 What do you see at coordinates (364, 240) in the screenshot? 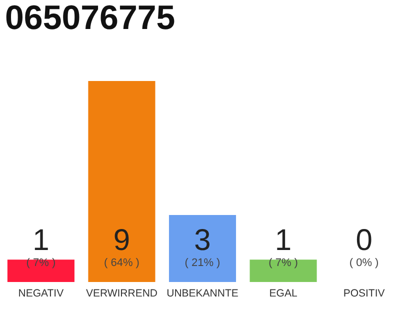
I see `data-label: 0` at bounding box center [364, 240].